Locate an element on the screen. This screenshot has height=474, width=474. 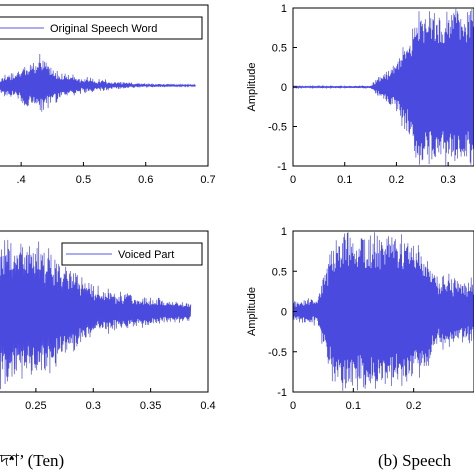
x-tick-label: 0.5 is located at coordinates (83, 180).